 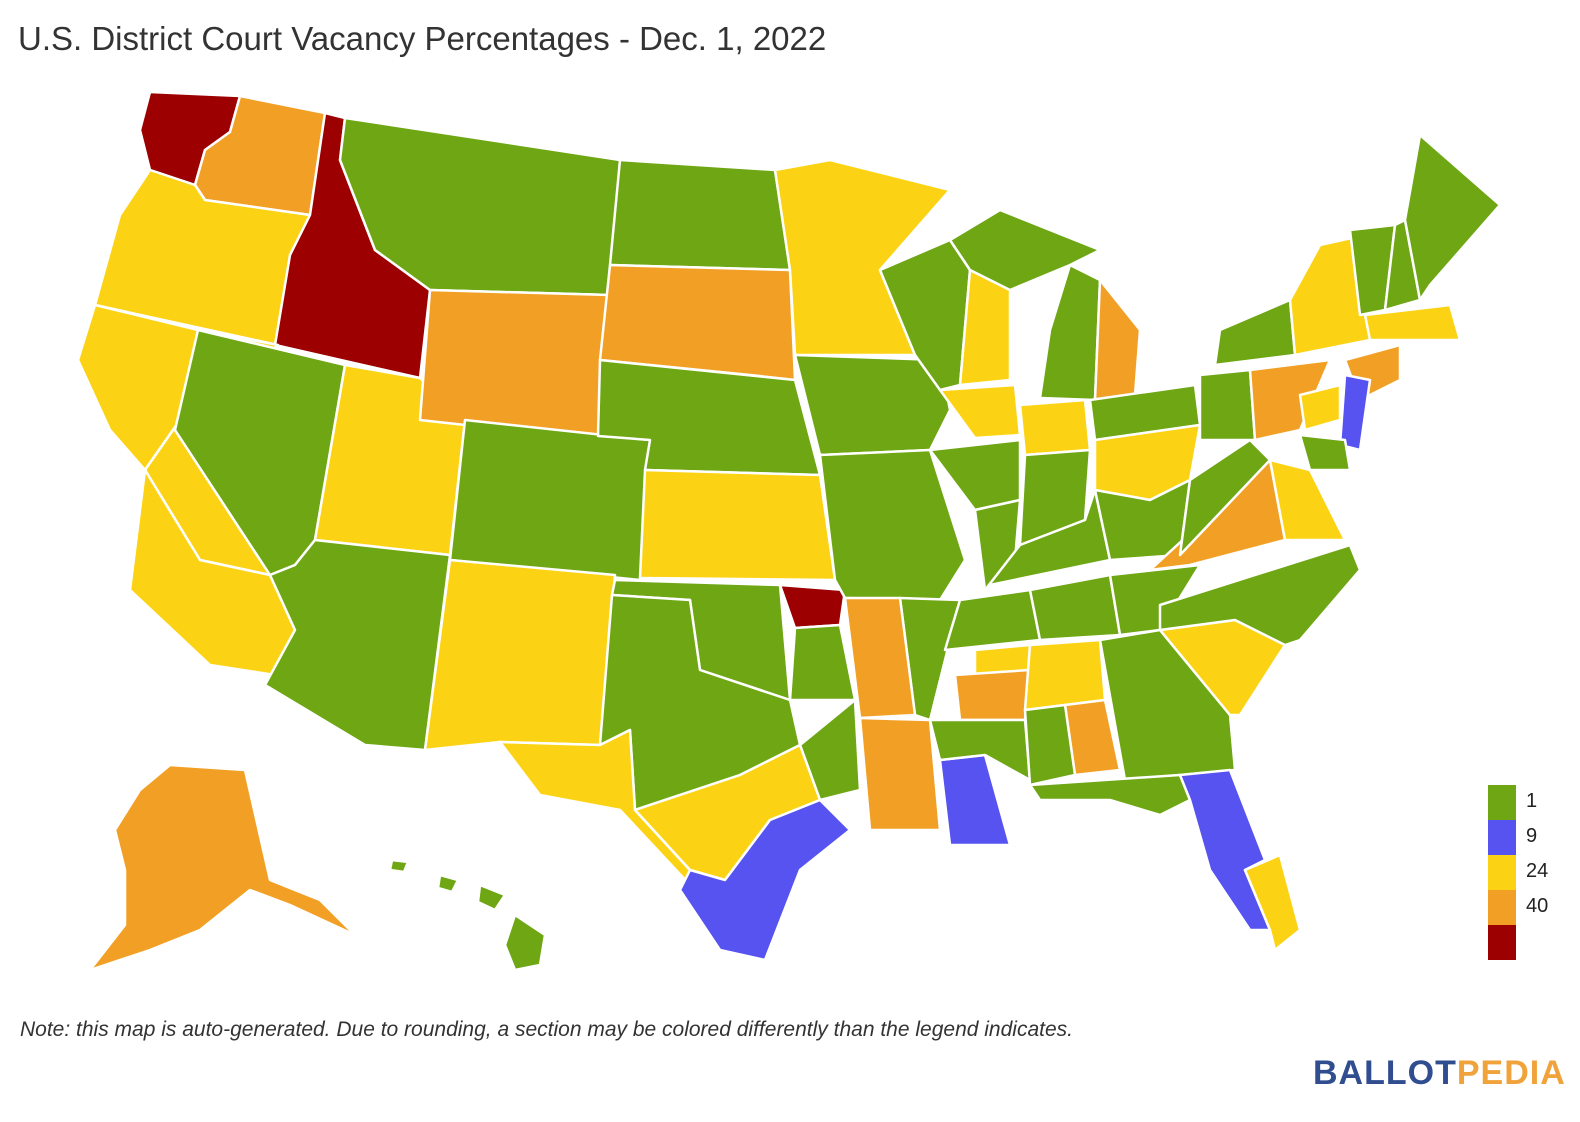 What do you see at coordinates (1502, 907) in the screenshot?
I see `legend-swatch-orange` at bounding box center [1502, 907].